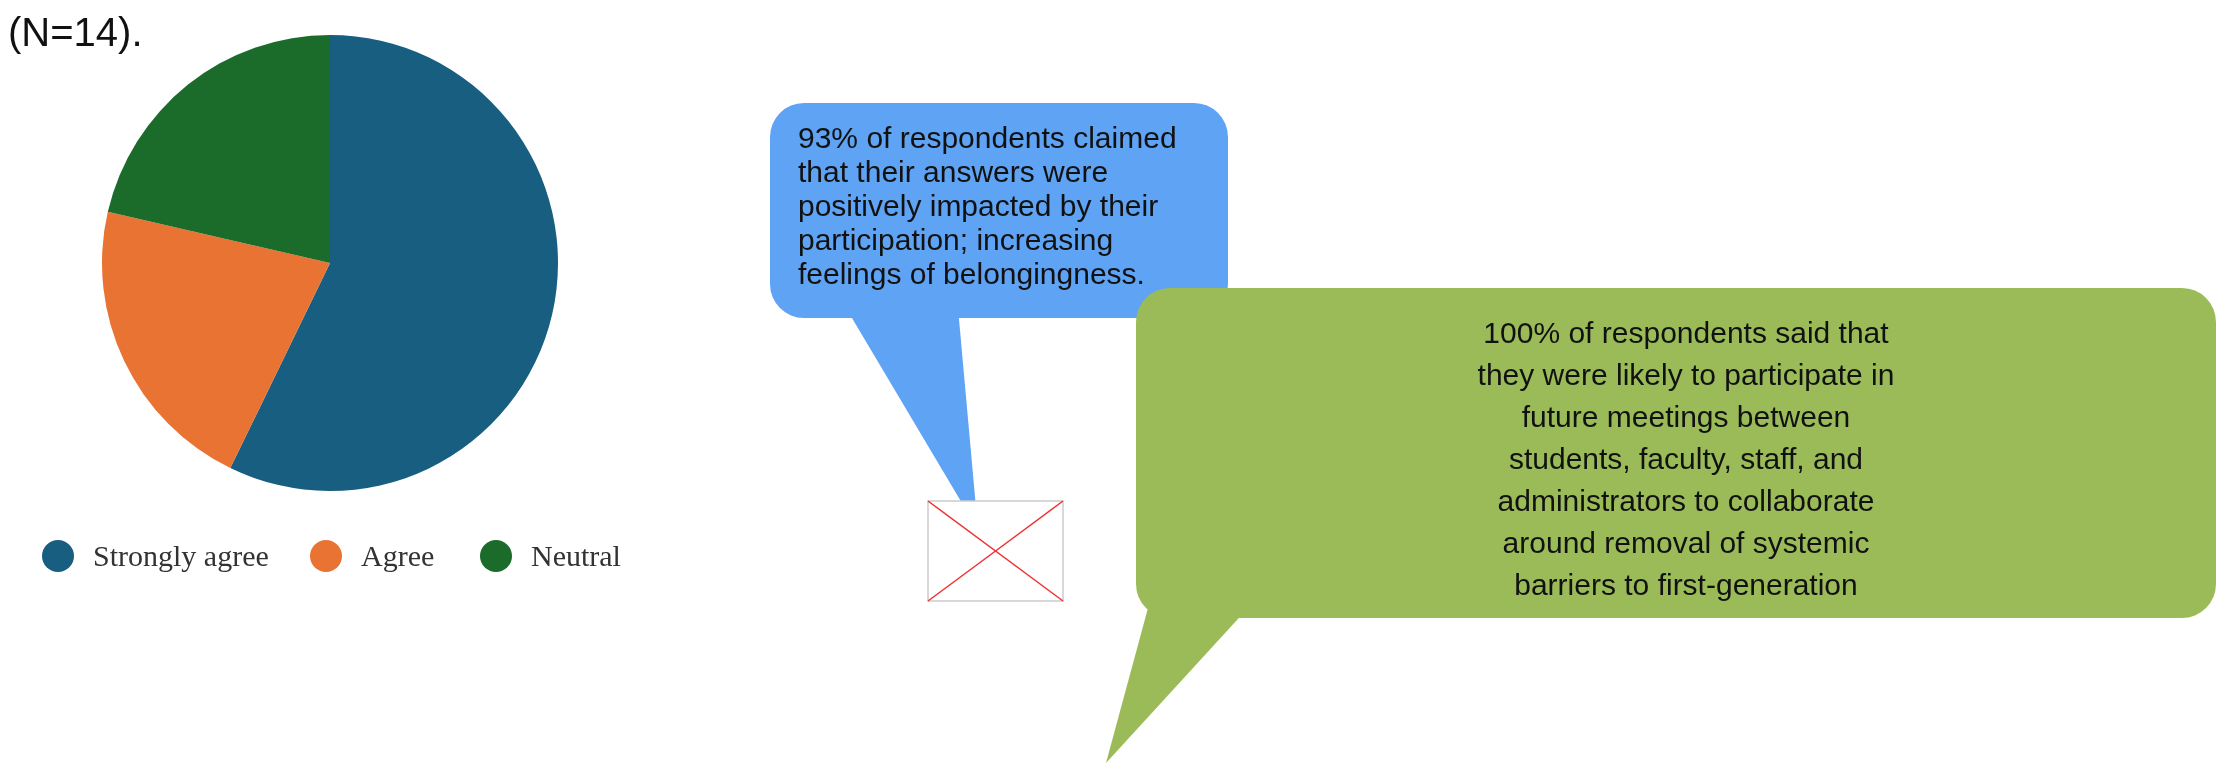 Image resolution: width=2233 pixels, height=765 pixels. What do you see at coordinates (398, 555) in the screenshot?
I see `legend-label: Agree` at bounding box center [398, 555].